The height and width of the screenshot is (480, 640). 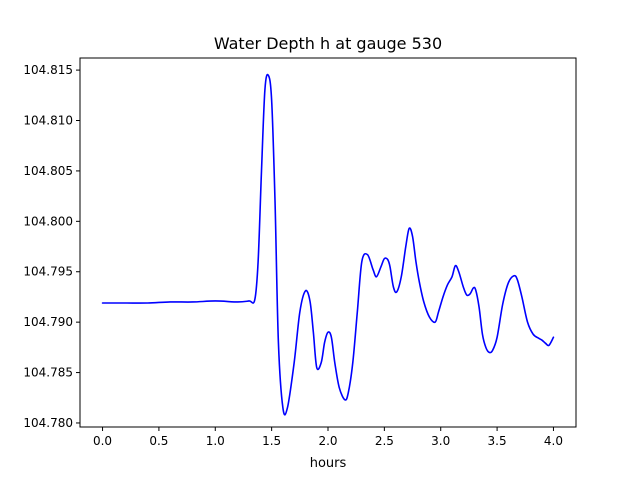 What do you see at coordinates (48, 121) in the screenshot?
I see `y-tick-label: 104.810` at bounding box center [48, 121].